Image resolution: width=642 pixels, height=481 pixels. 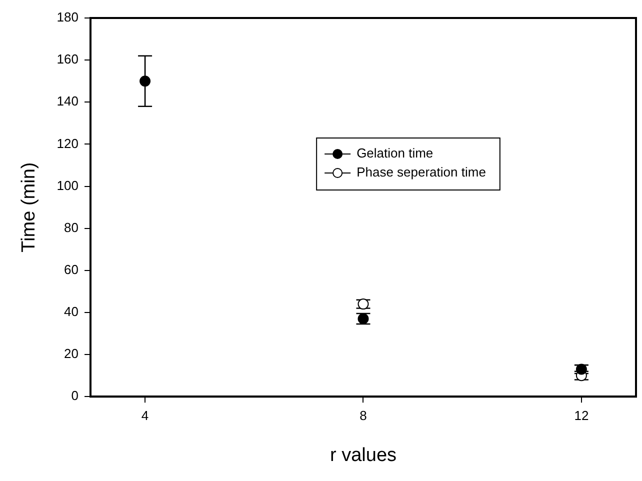 I want to click on y-tick-label: 100, so click(x=67, y=185).